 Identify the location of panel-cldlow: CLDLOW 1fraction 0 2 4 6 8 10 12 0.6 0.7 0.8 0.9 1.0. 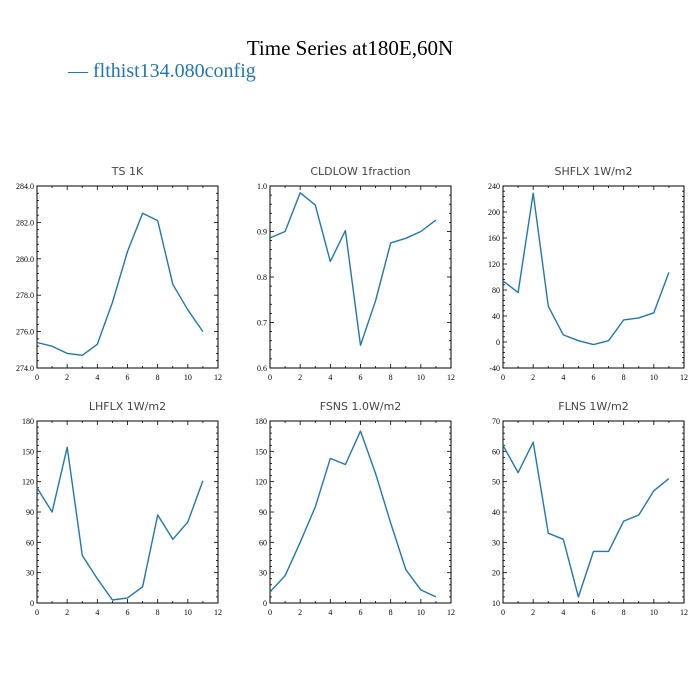
(356, 273).